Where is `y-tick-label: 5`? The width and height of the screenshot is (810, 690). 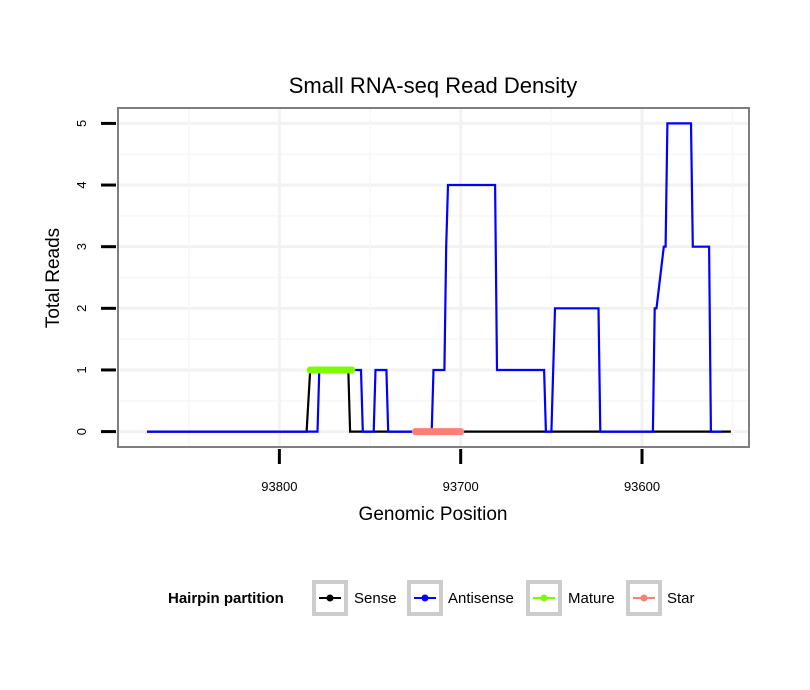
y-tick-label: 5 is located at coordinates (81, 123).